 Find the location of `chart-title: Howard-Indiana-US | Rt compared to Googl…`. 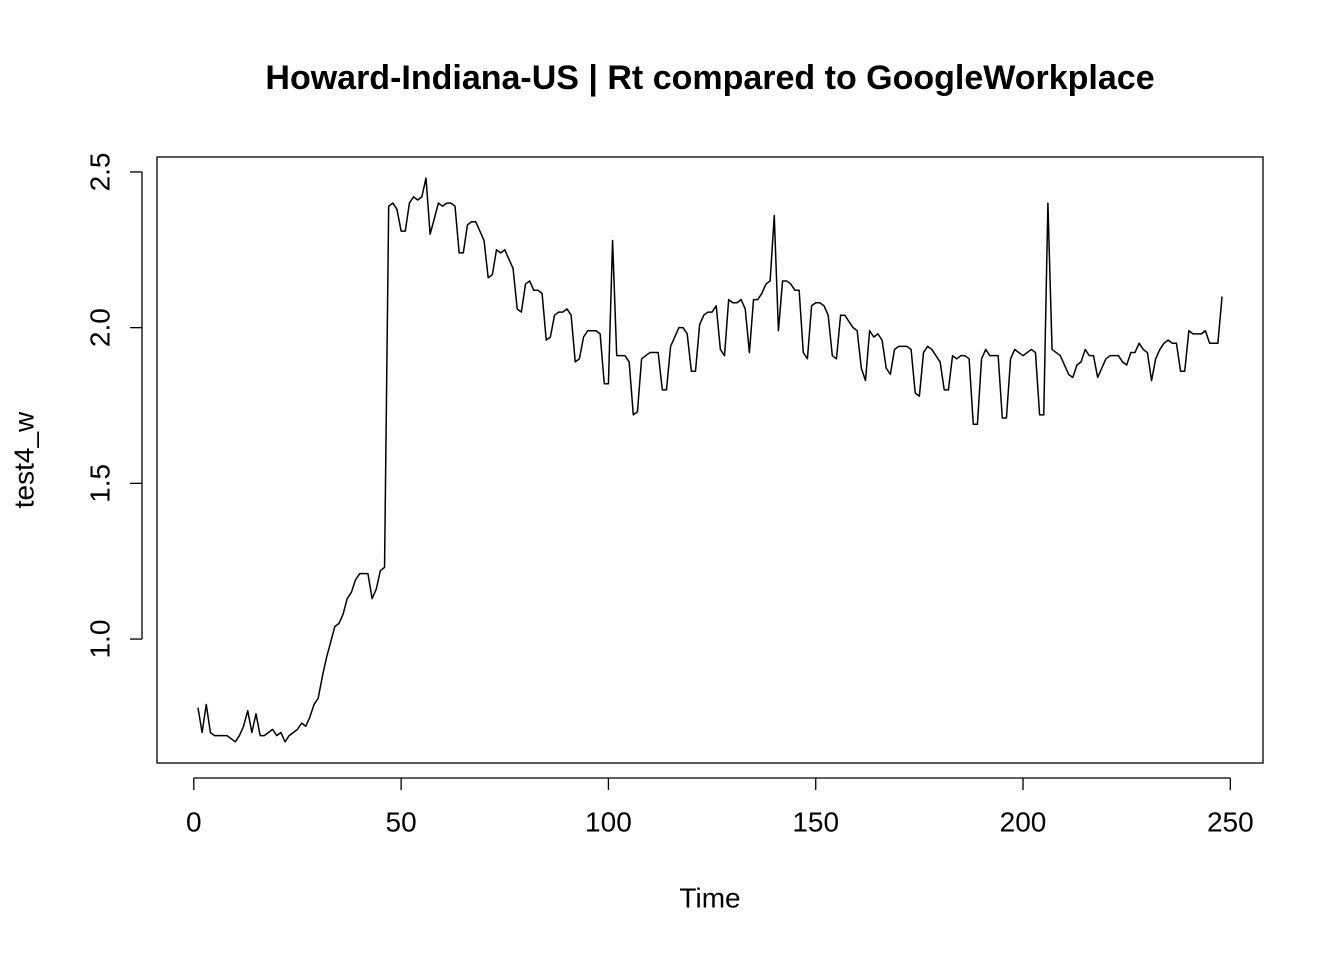

chart-title: Howard-Indiana-US | Rt compared to Googl… is located at coordinates (709, 78).